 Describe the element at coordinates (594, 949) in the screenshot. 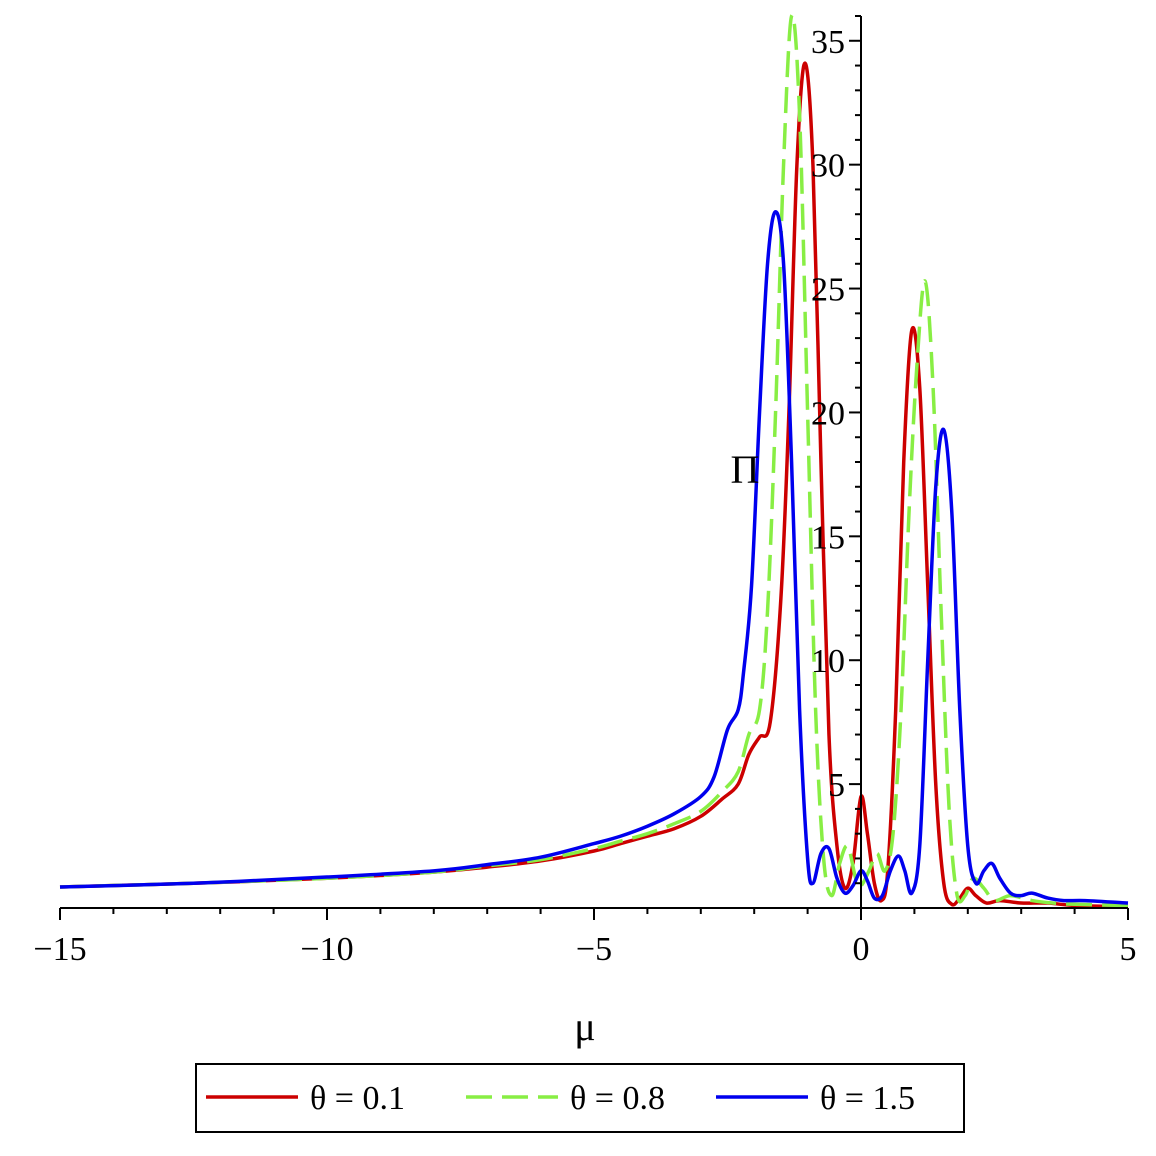

I see `x-tick-label: −5` at that location.